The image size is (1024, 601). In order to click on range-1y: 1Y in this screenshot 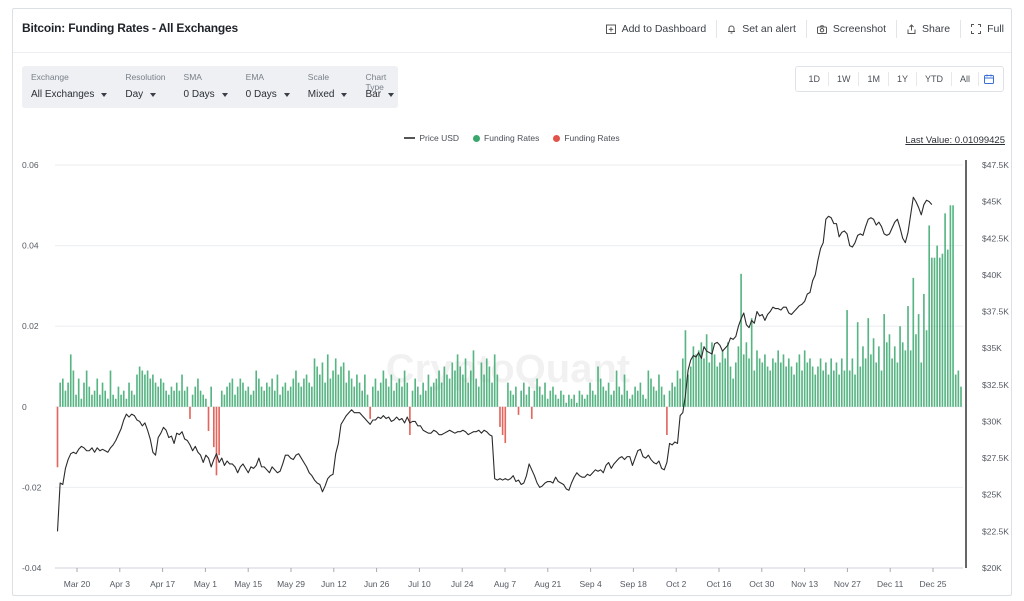, I will do `click(903, 79)`.